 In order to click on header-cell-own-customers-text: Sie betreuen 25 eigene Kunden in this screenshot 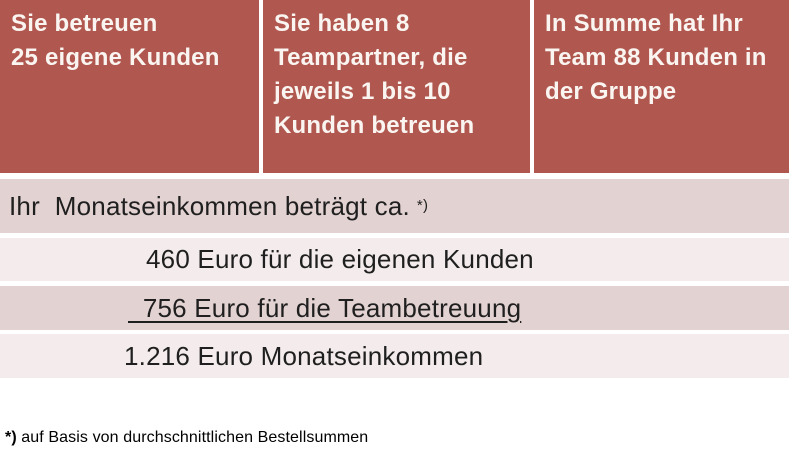, I will do `click(115, 40)`.